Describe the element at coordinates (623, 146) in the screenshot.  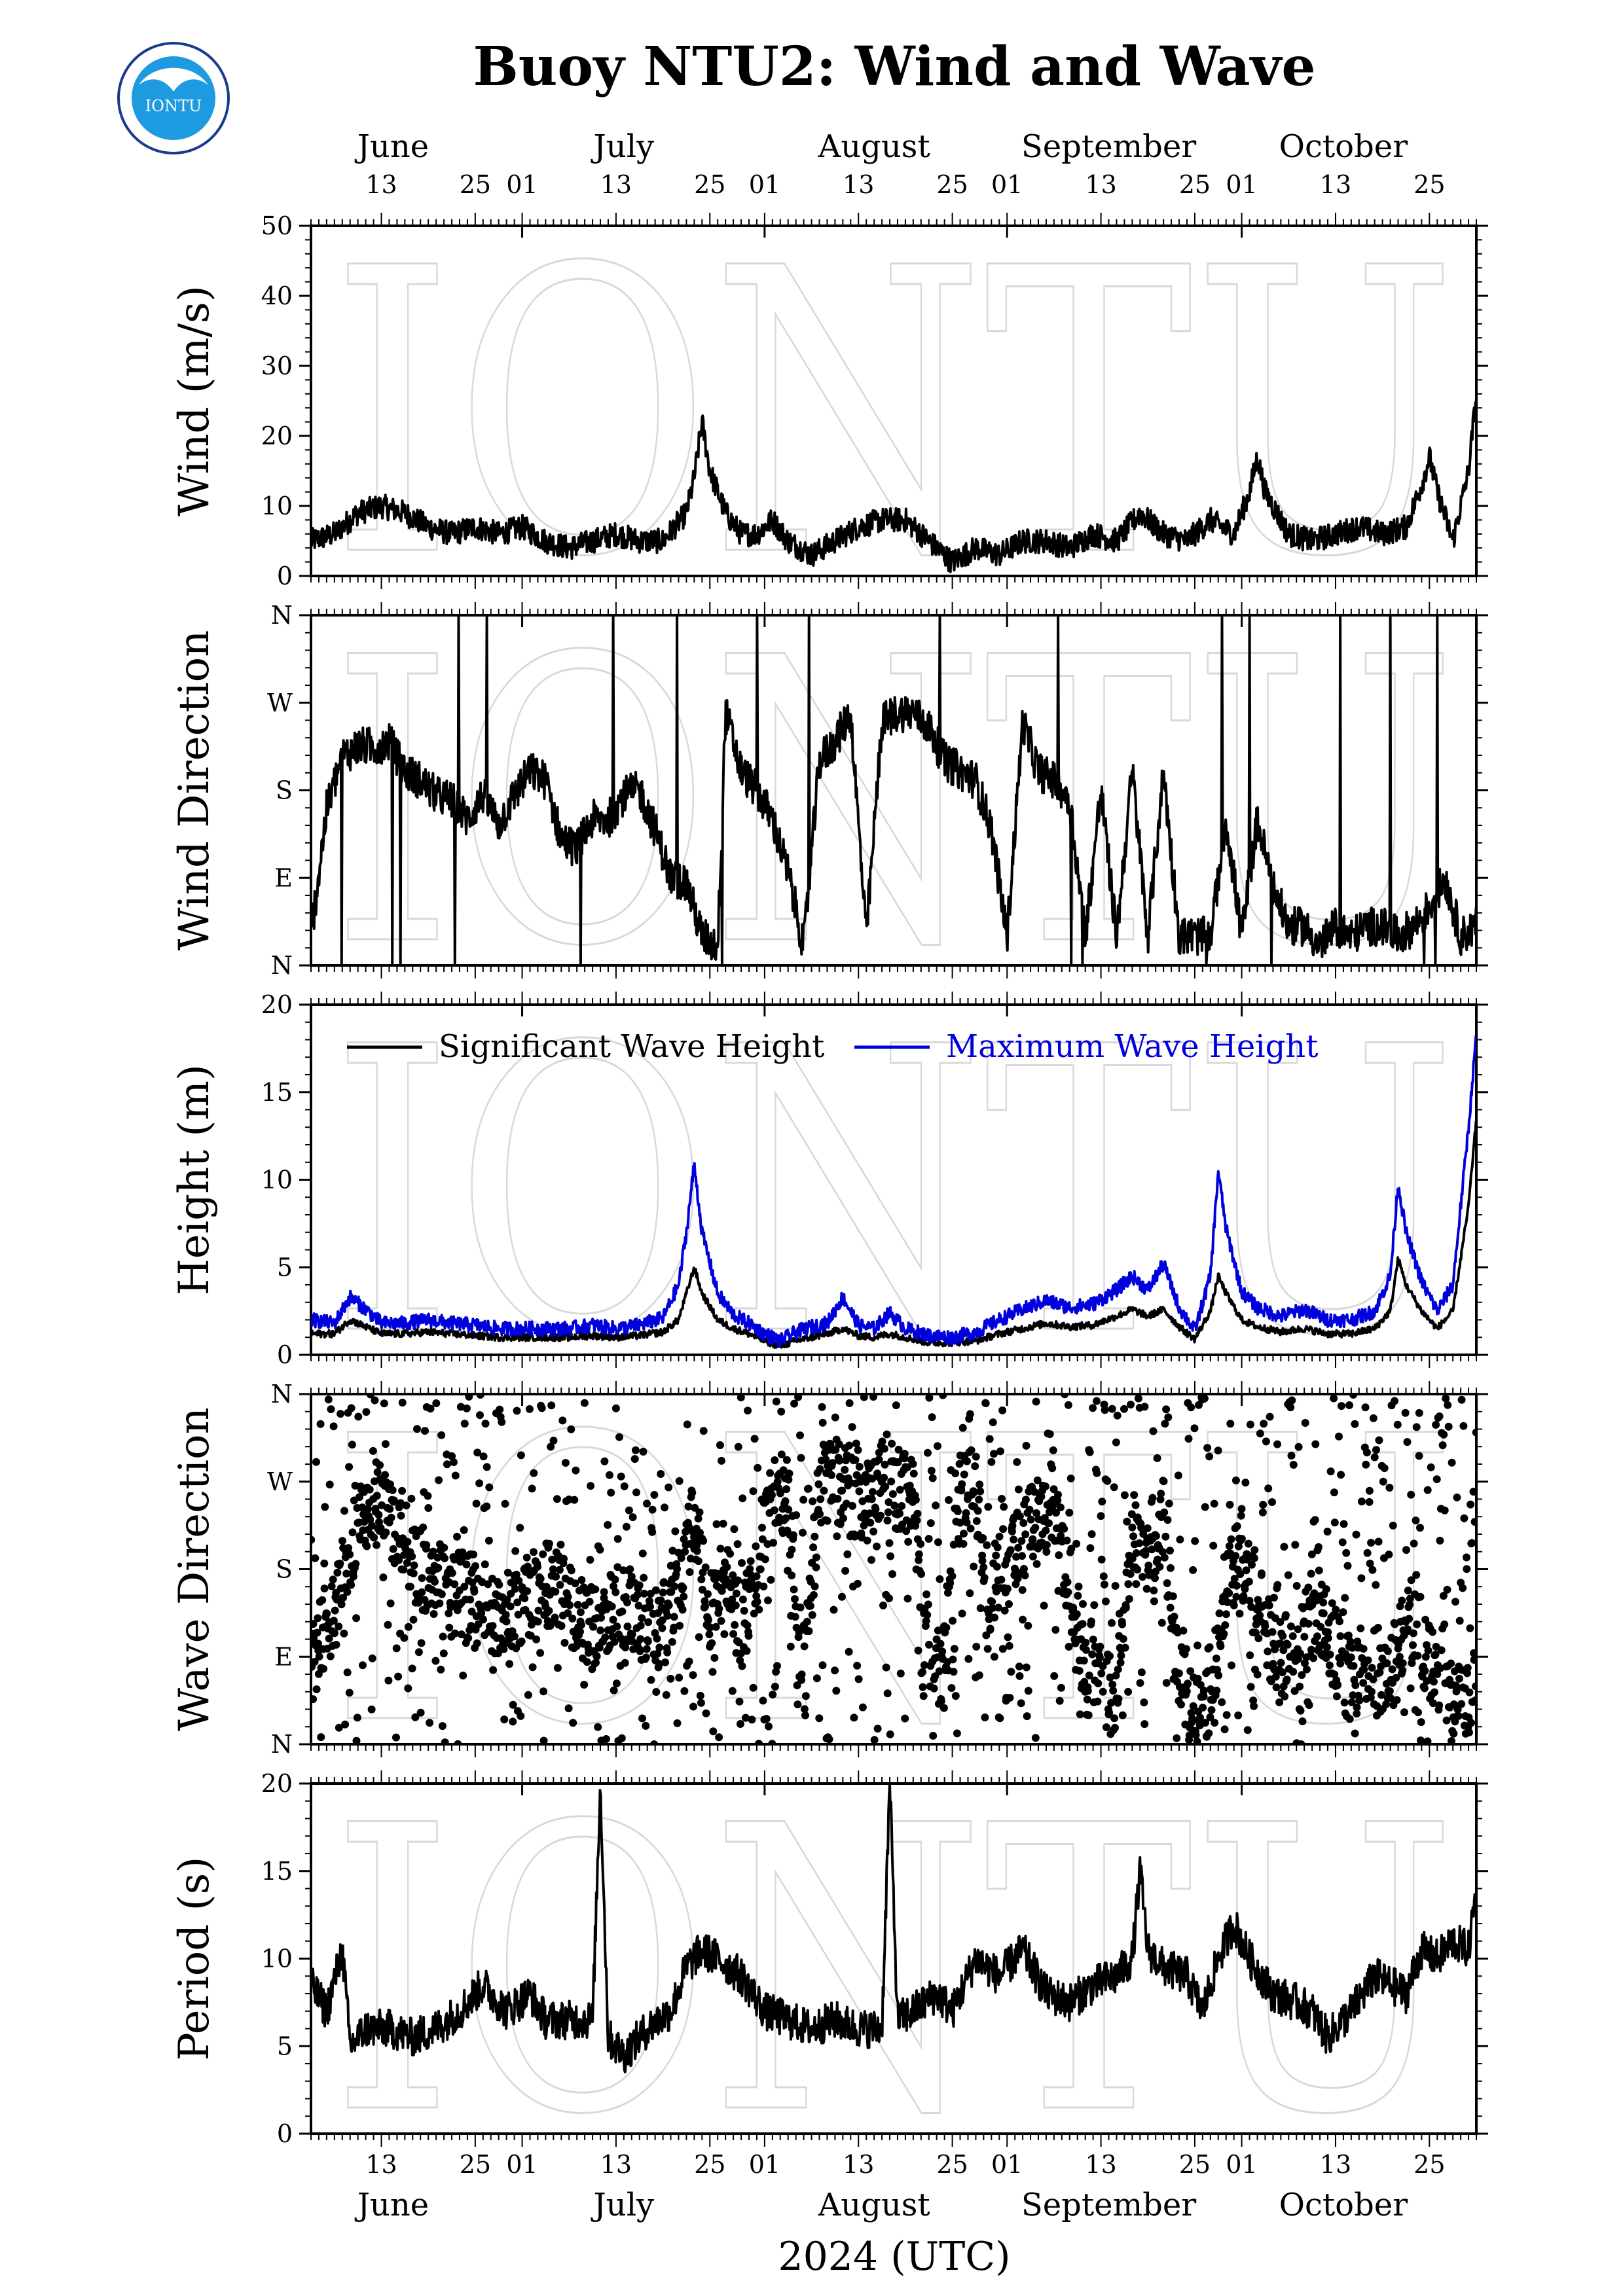
I see `month-label: July` at that location.